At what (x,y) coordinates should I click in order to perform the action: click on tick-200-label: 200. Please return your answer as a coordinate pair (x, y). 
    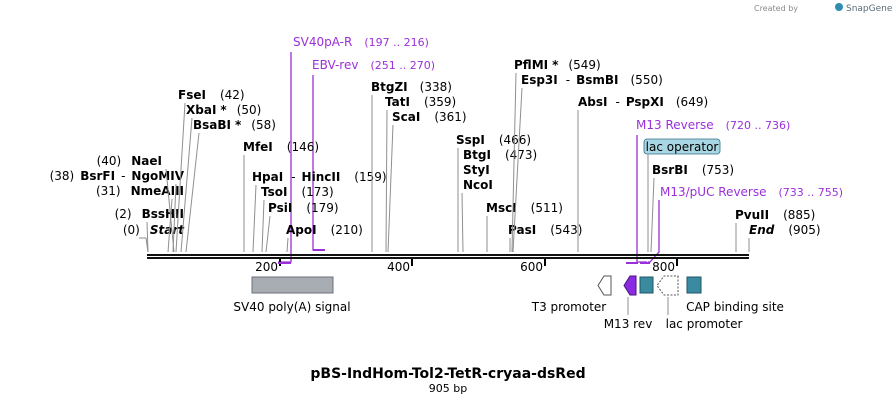
    Looking at the image, I should click on (266, 267).